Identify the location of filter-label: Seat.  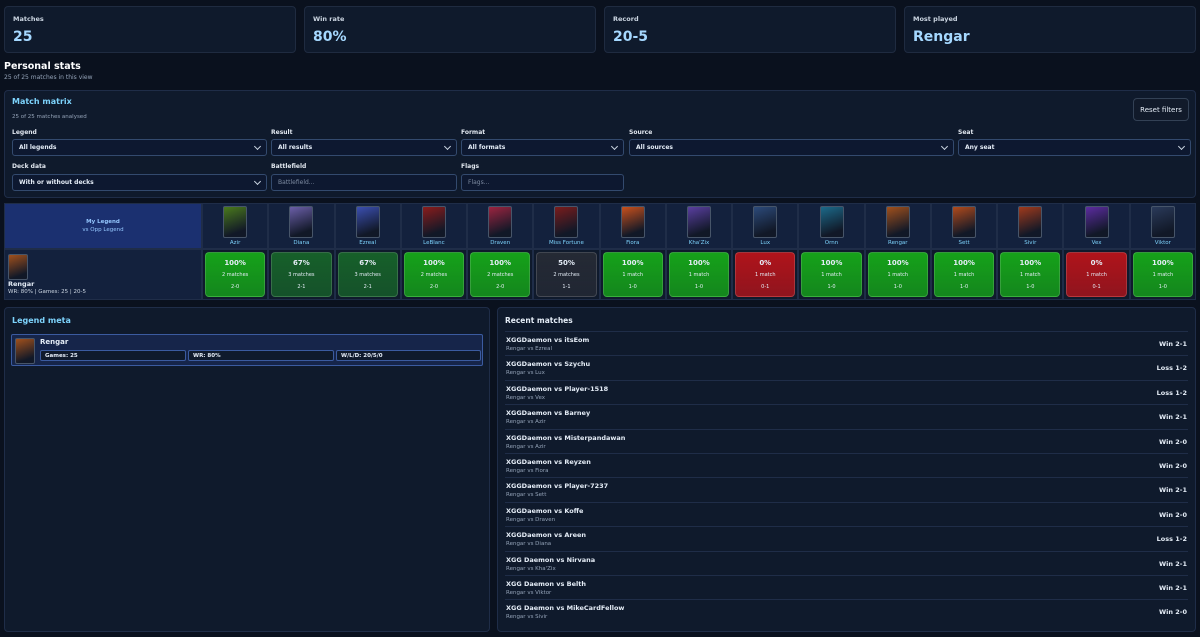
(966, 132).